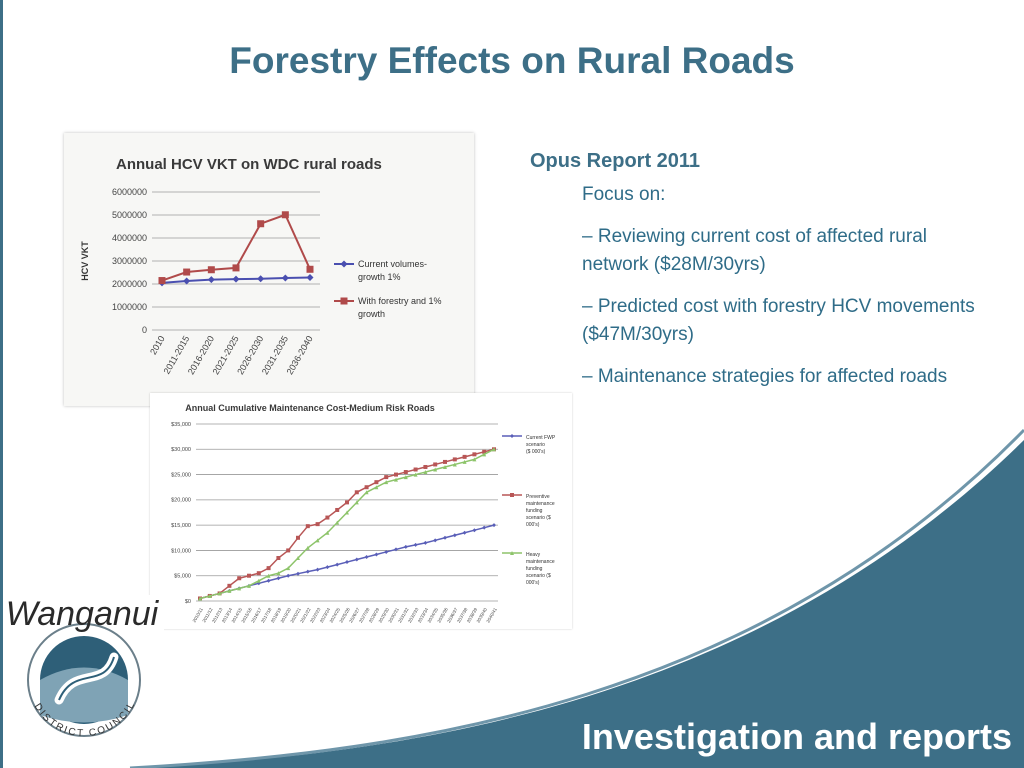  What do you see at coordinates (129, 307) in the screenshot?
I see `y-tick-label: 1000000` at bounding box center [129, 307].